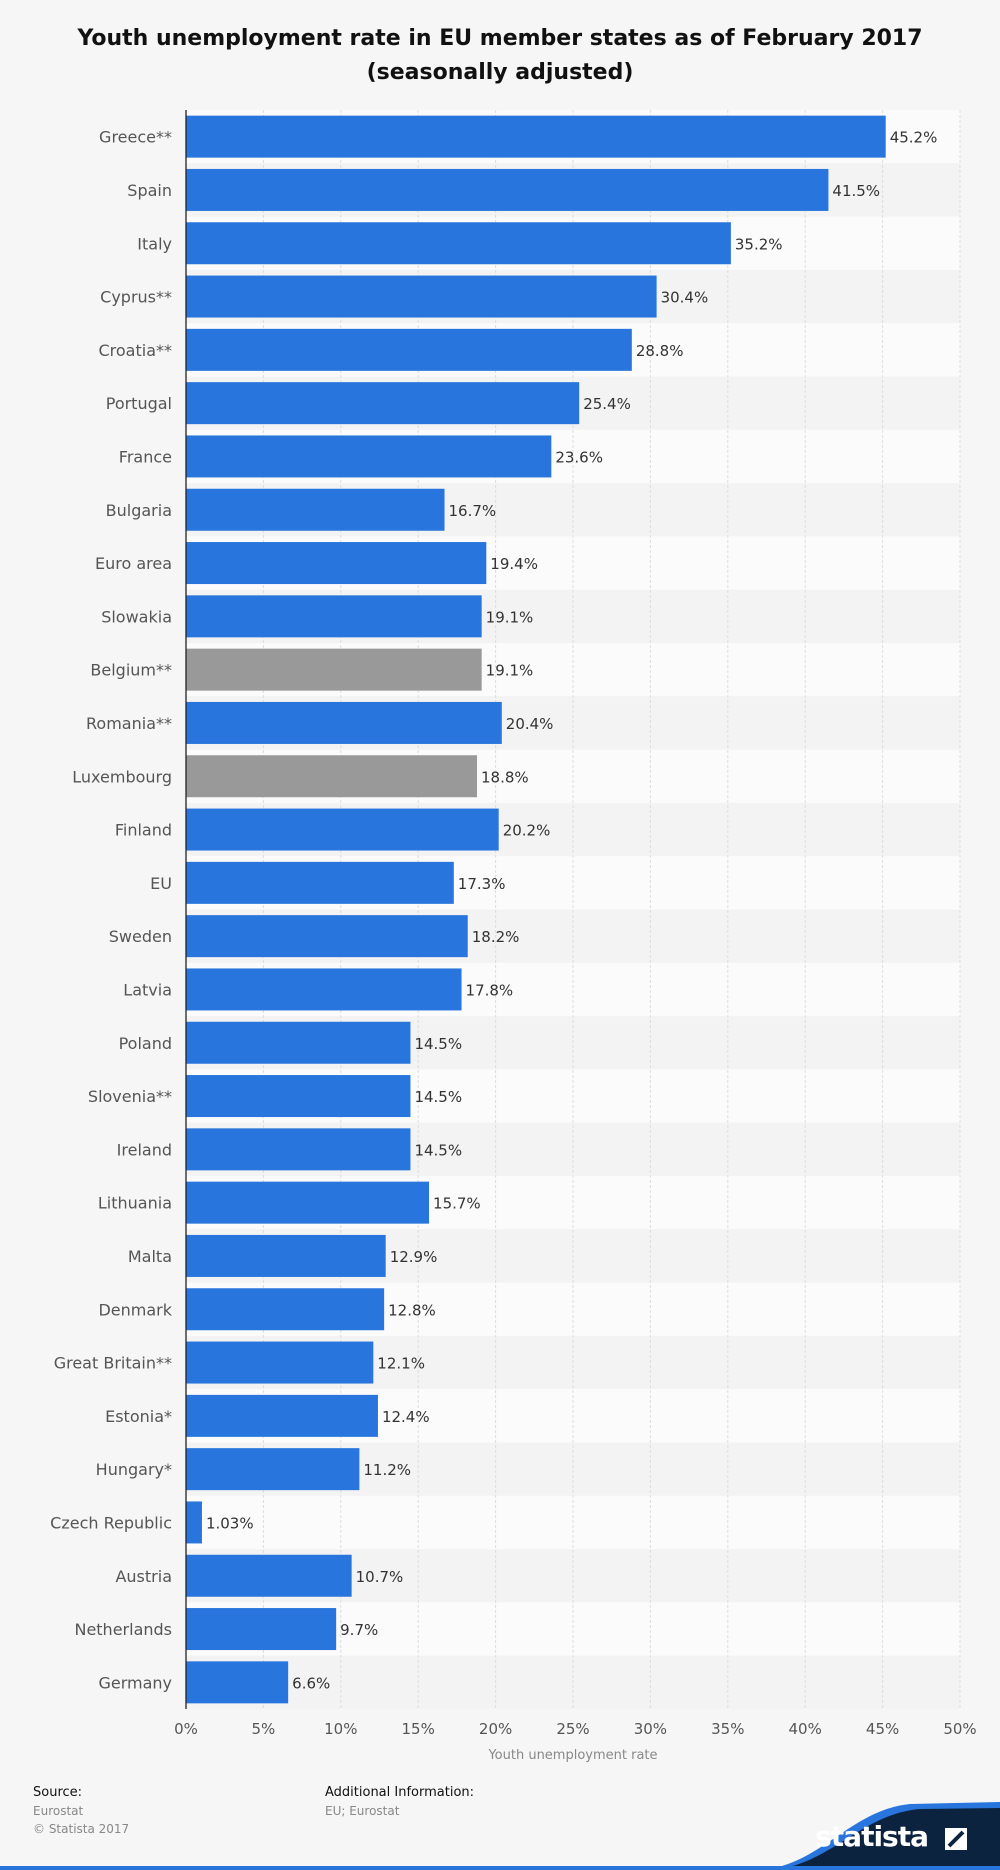  What do you see at coordinates (418, 1729) in the screenshot?
I see `x-tick-label: 15%` at bounding box center [418, 1729].